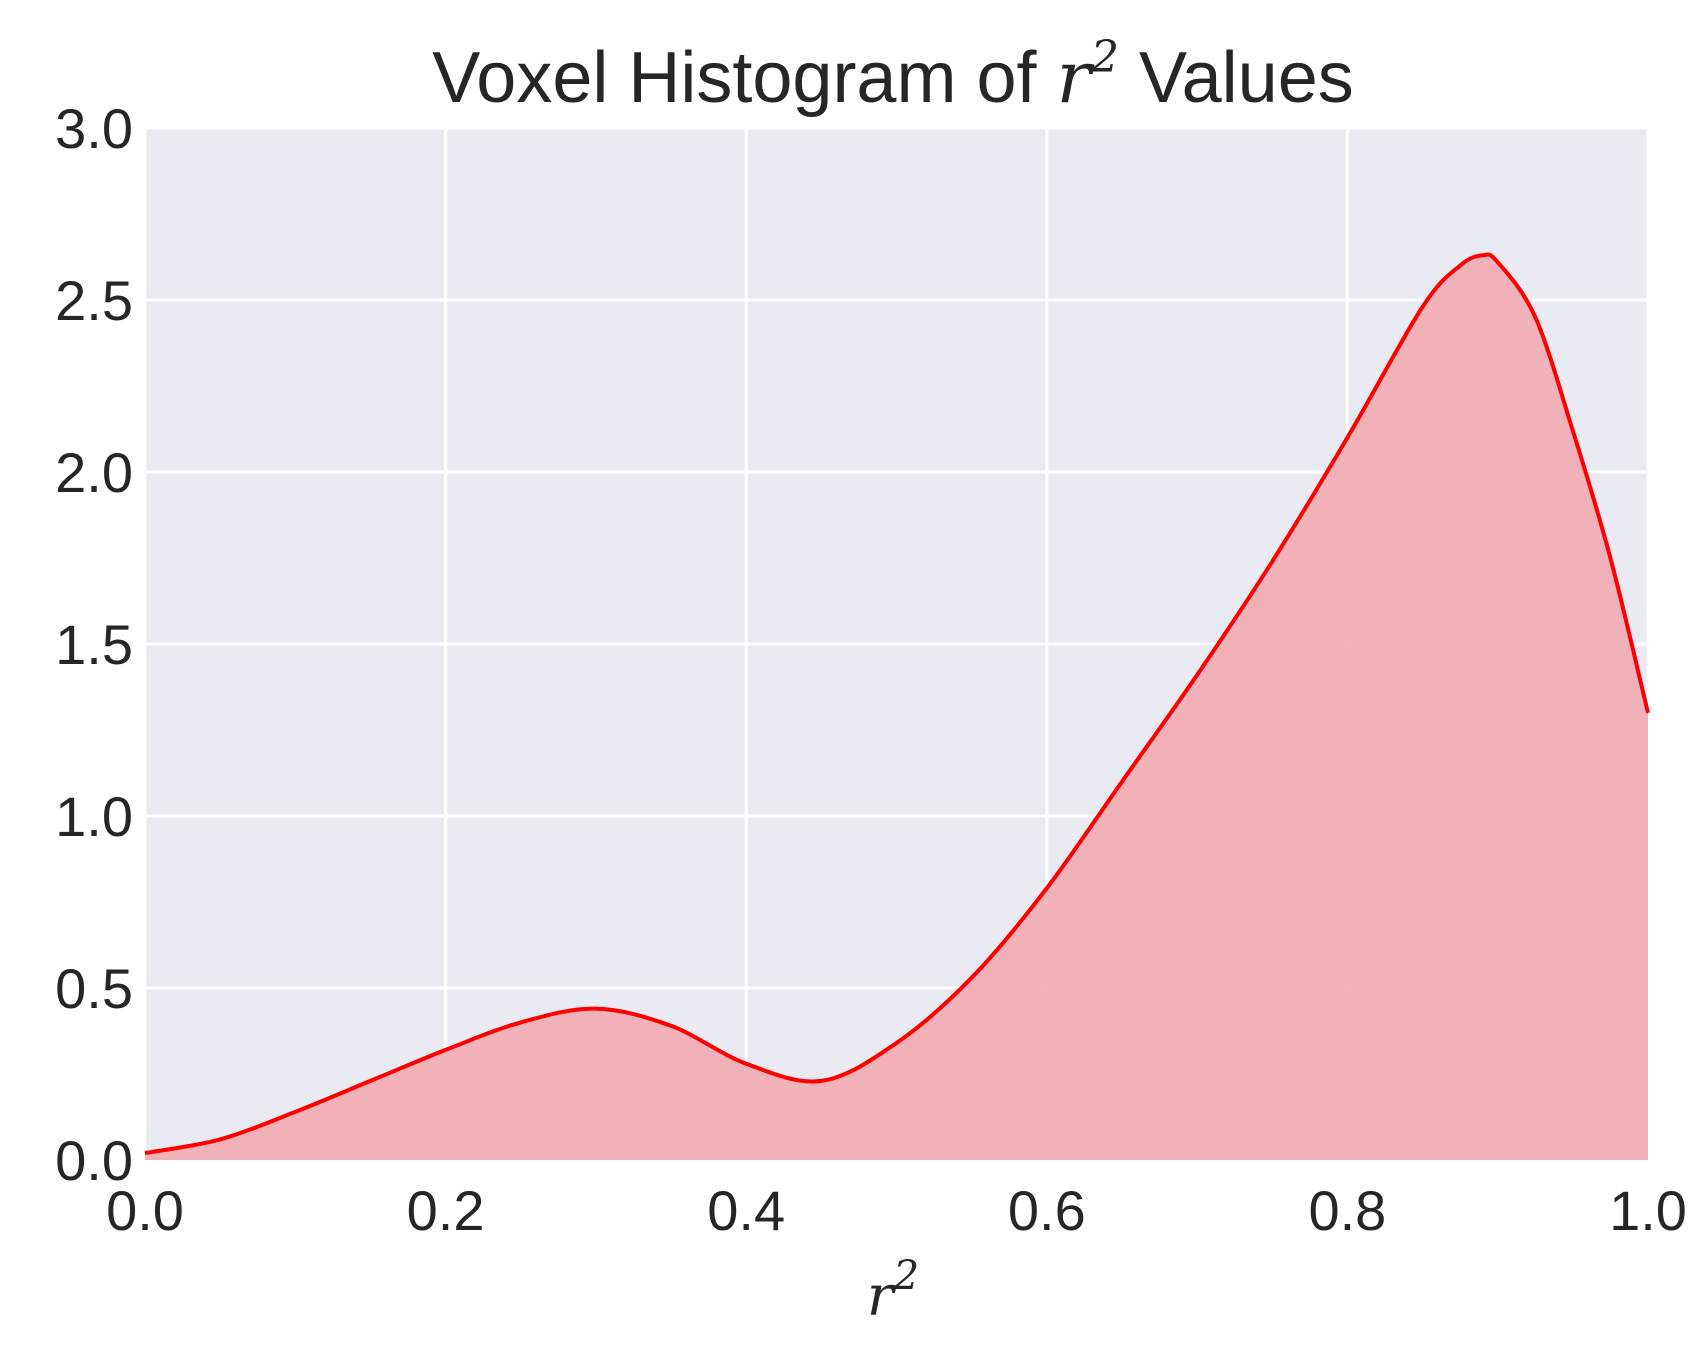  I want to click on y-tick-label: 1.0, so click(94, 816).